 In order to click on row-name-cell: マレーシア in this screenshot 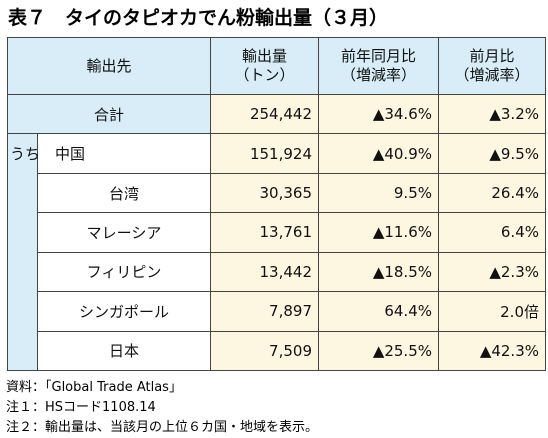, I will do `click(124, 232)`.